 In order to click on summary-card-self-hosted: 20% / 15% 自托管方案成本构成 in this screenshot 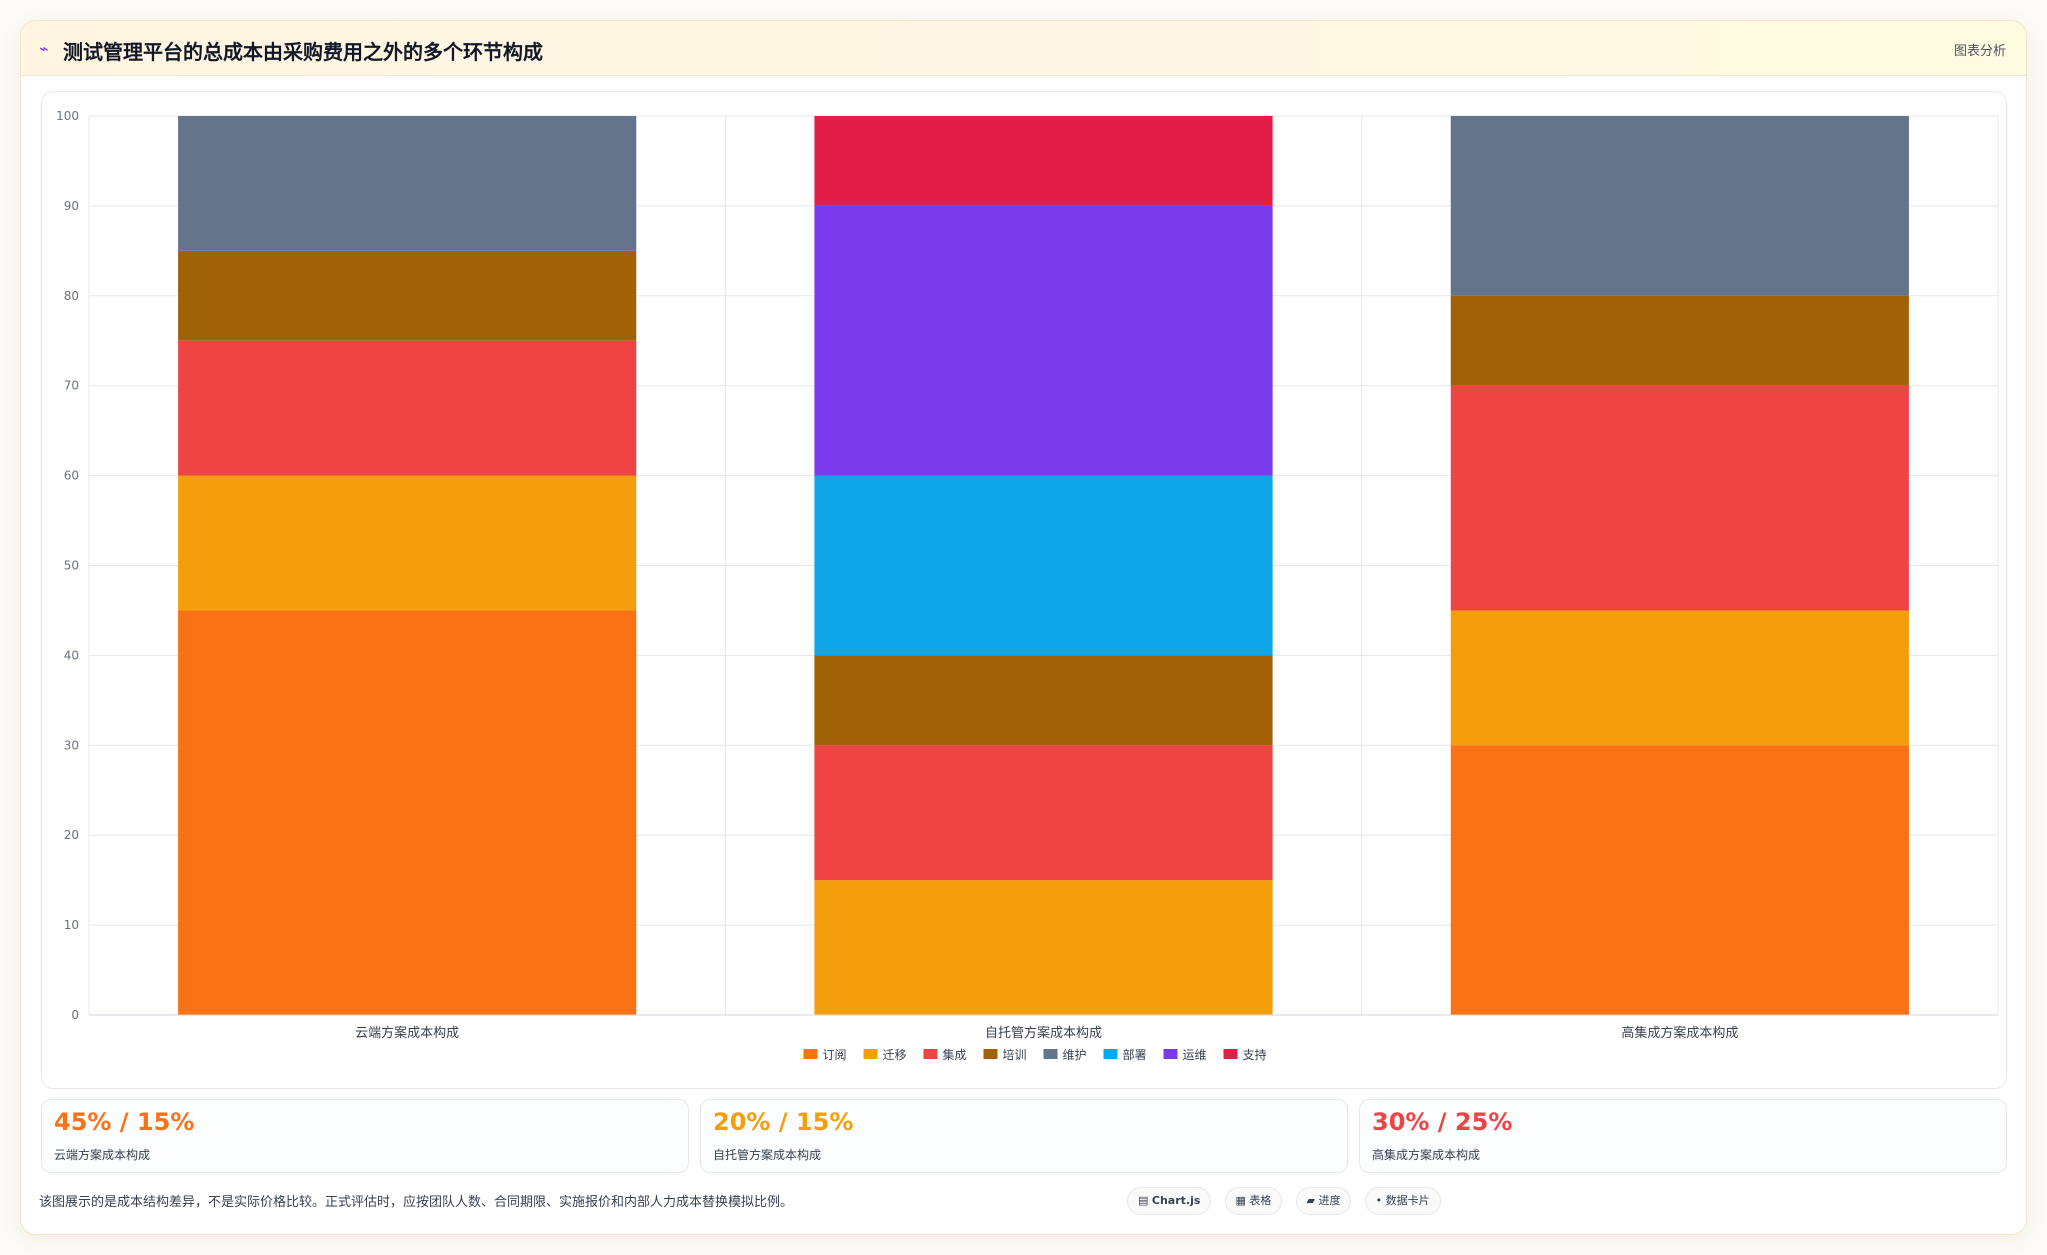, I will do `click(1024, 1136)`.